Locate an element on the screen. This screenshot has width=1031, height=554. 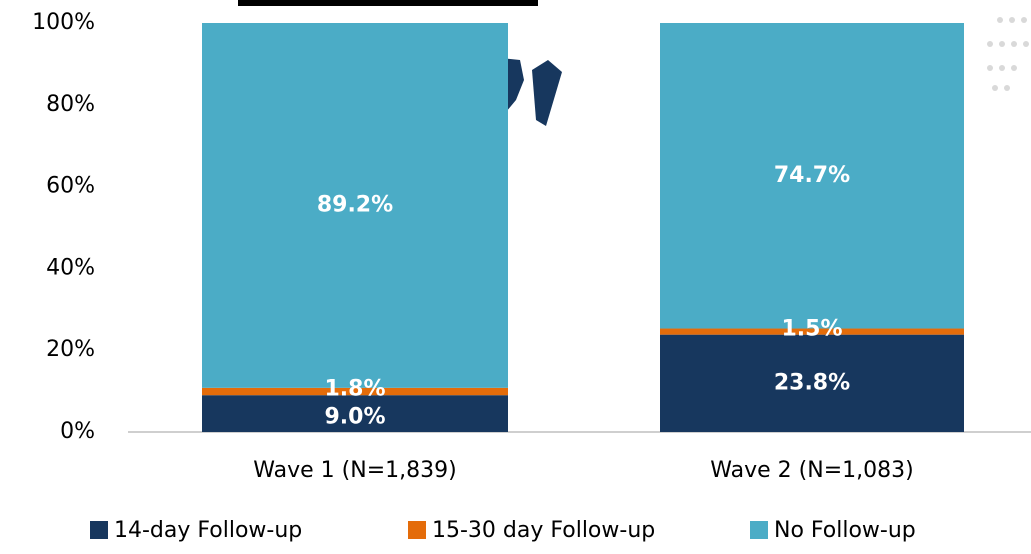
data-label: 89.2% is located at coordinates (355, 204).